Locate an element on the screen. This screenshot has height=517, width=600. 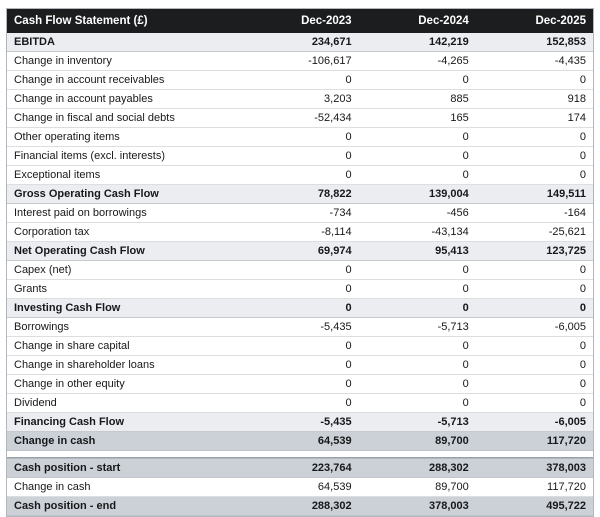
table-row: Corporation tax -8,114 -43,134 -25,621 is located at coordinates (300, 232).